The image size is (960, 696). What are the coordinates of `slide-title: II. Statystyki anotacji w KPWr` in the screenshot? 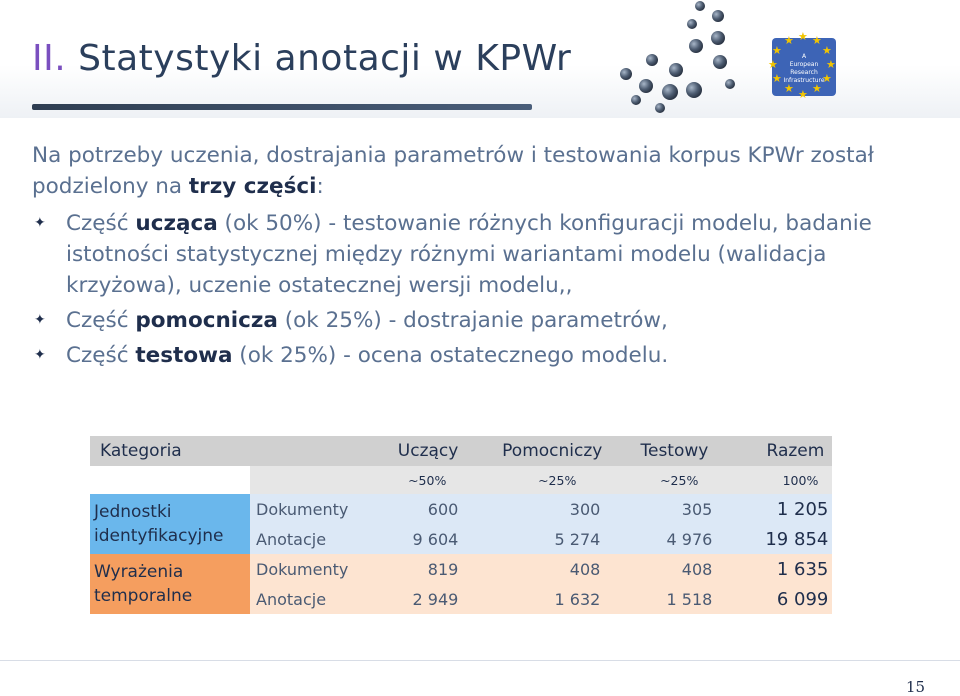 It's located at (301, 58).